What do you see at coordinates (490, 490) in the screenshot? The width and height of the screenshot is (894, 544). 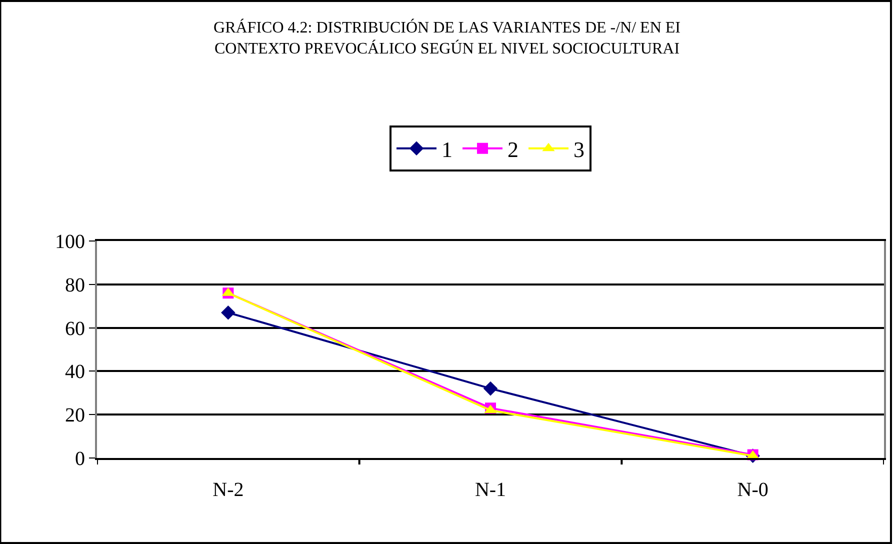 I see `x-tick-label: N-1` at bounding box center [490, 490].